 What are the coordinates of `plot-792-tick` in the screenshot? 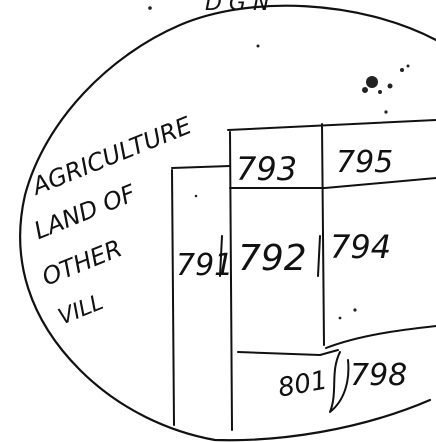 It's located at (319, 256).